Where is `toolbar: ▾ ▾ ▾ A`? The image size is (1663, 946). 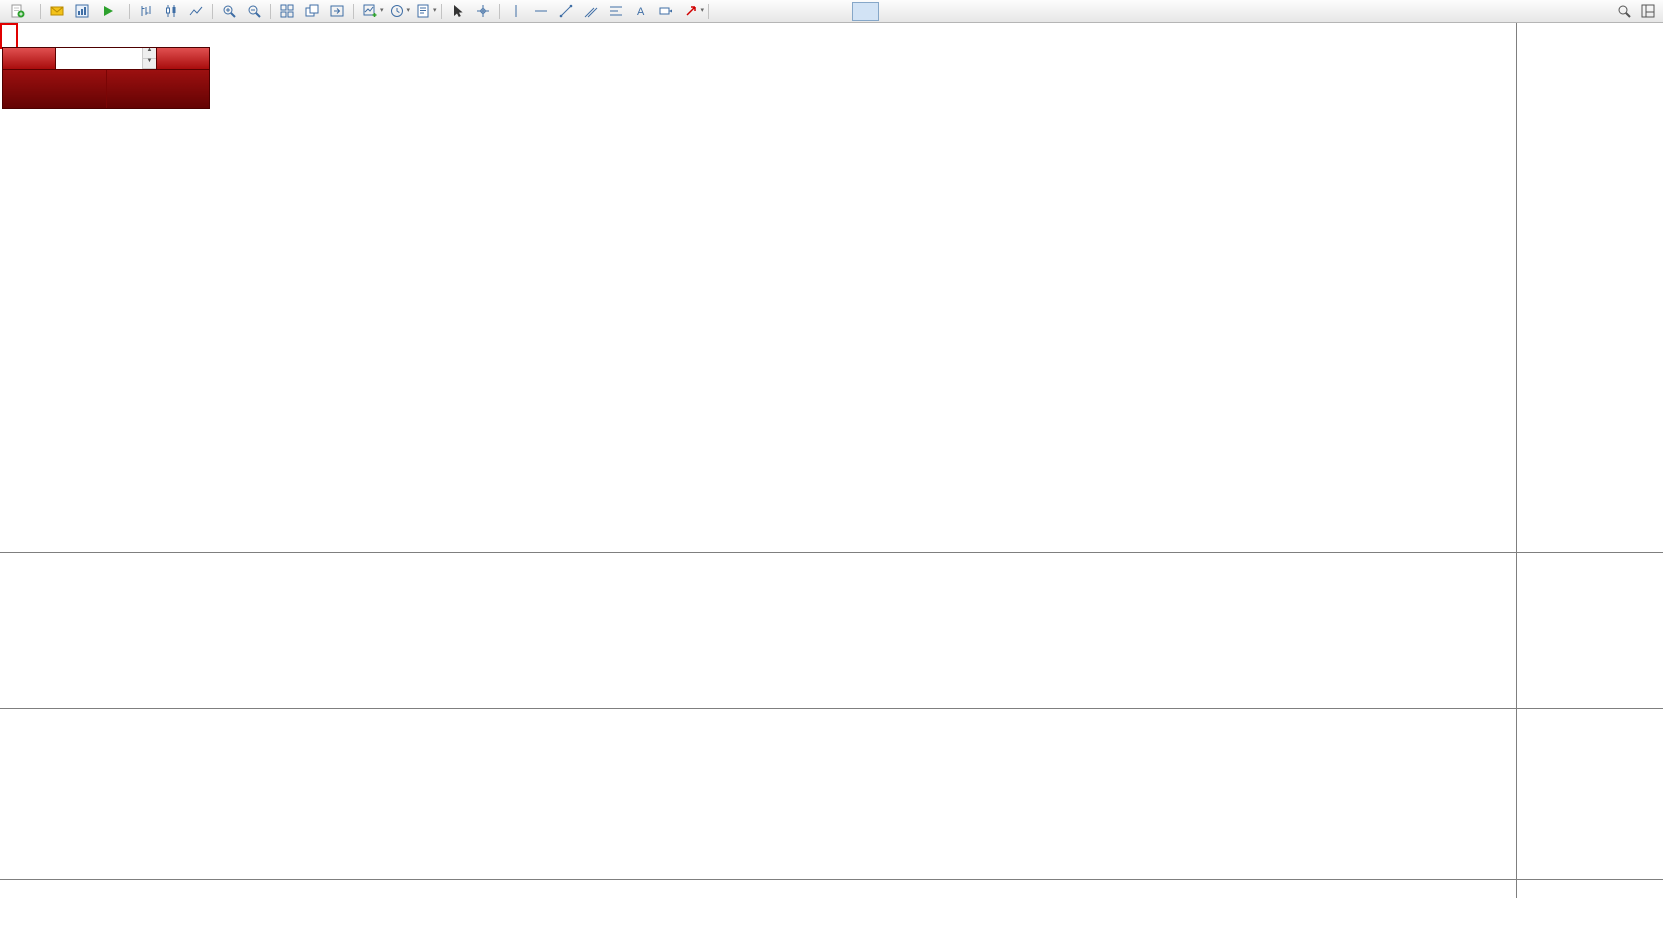 toolbar: ▾ ▾ ▾ A is located at coordinates (831, 11).